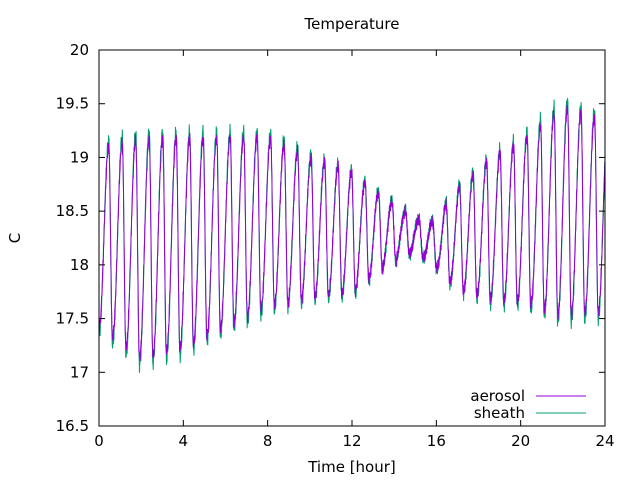  I want to click on y-tick-label: 18.5, so click(72, 211).